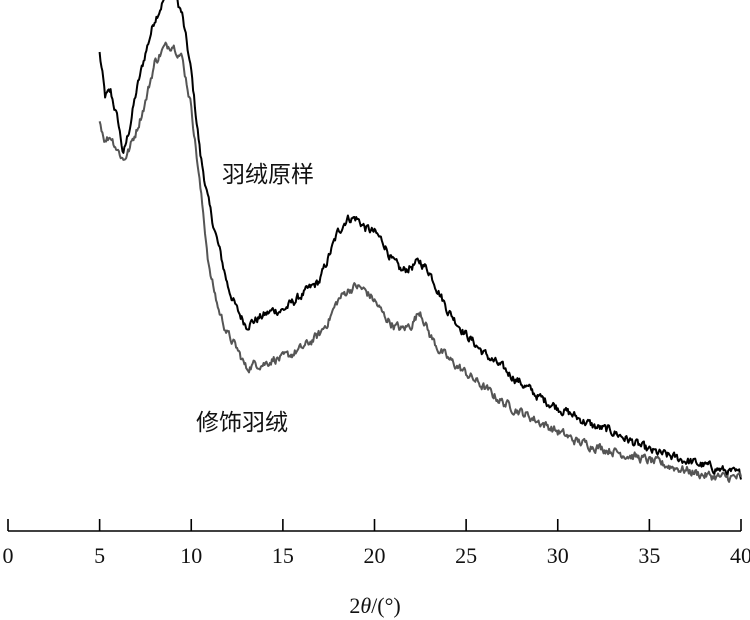  I want to click on x-axis-title-prefix: 2, so click(354, 605).